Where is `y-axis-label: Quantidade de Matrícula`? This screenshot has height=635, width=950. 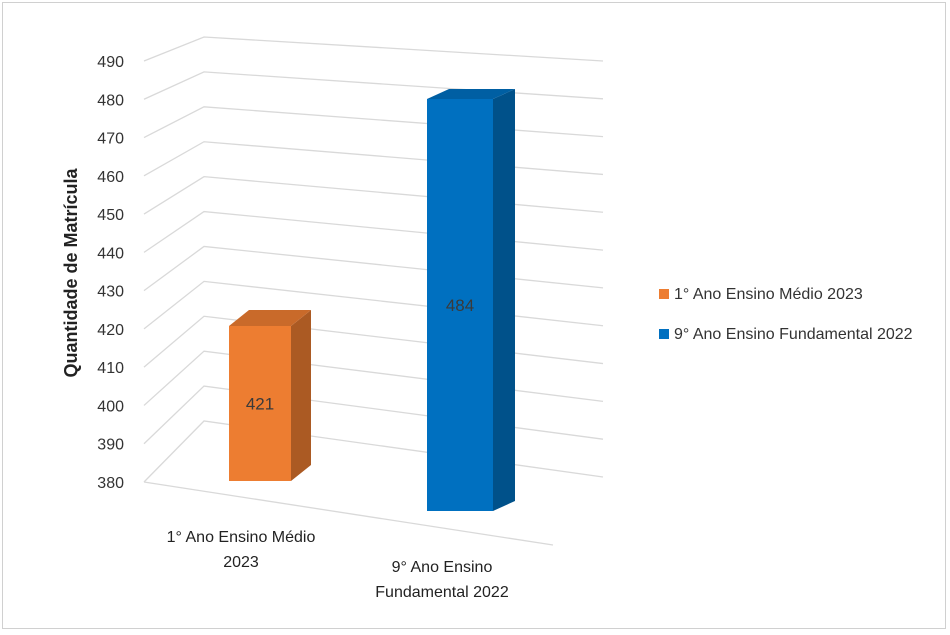 y-axis-label: Quantidade de Matrícula is located at coordinates (71, 272).